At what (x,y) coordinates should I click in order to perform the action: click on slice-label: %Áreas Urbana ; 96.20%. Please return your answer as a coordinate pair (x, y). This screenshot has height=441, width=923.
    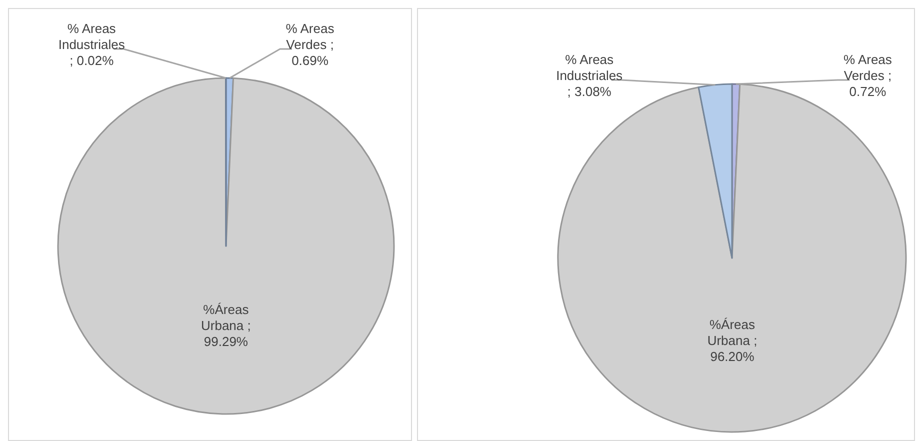
    Looking at the image, I should click on (732, 340).